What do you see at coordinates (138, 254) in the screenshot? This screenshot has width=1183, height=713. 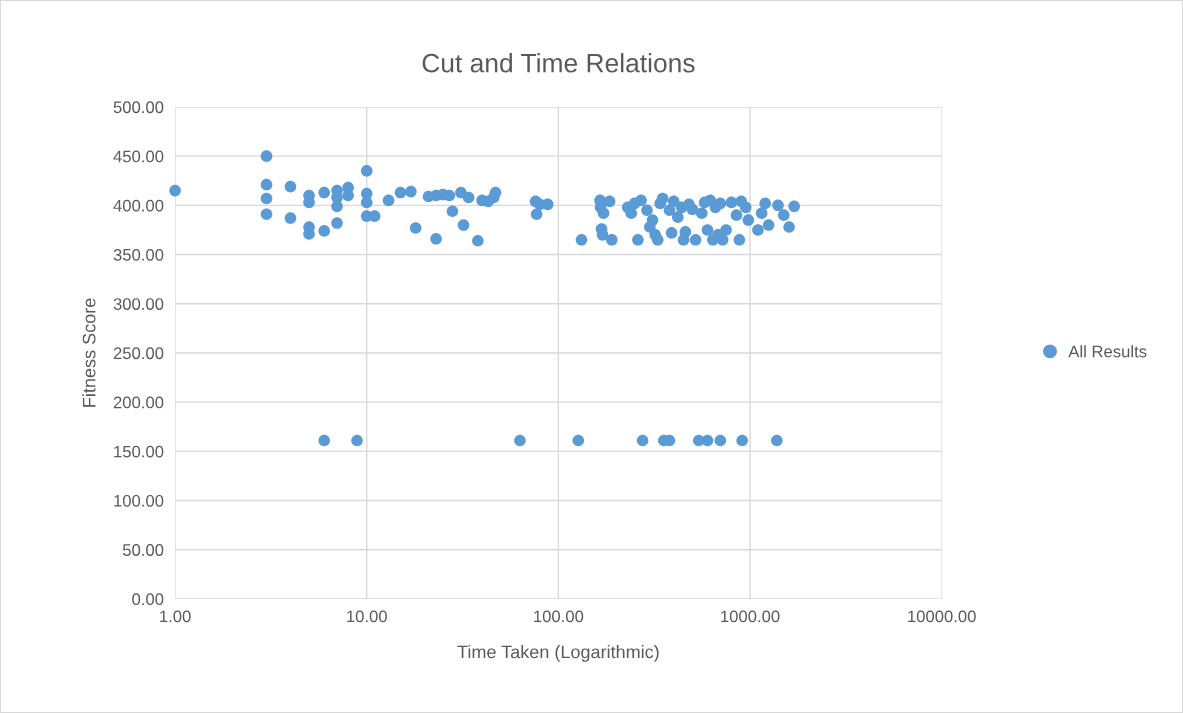 I see `y-tick-label: 350.00` at bounding box center [138, 254].